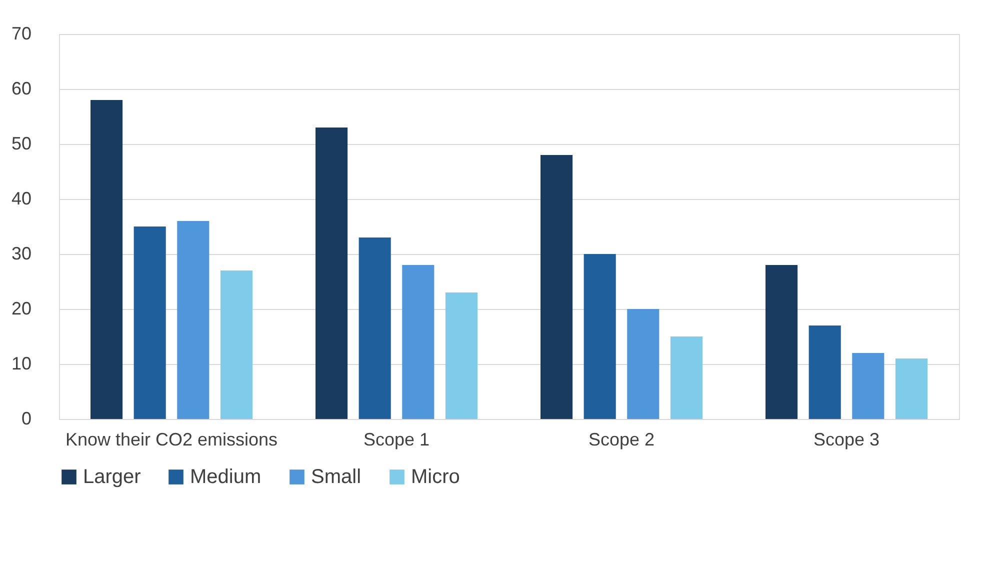  I want to click on y-tick-label: 0, so click(26, 418).